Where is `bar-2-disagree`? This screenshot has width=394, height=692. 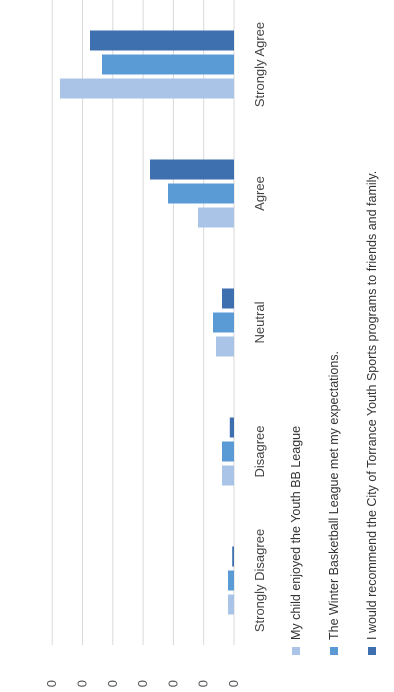
bar-2-disagree is located at coordinates (228, 451).